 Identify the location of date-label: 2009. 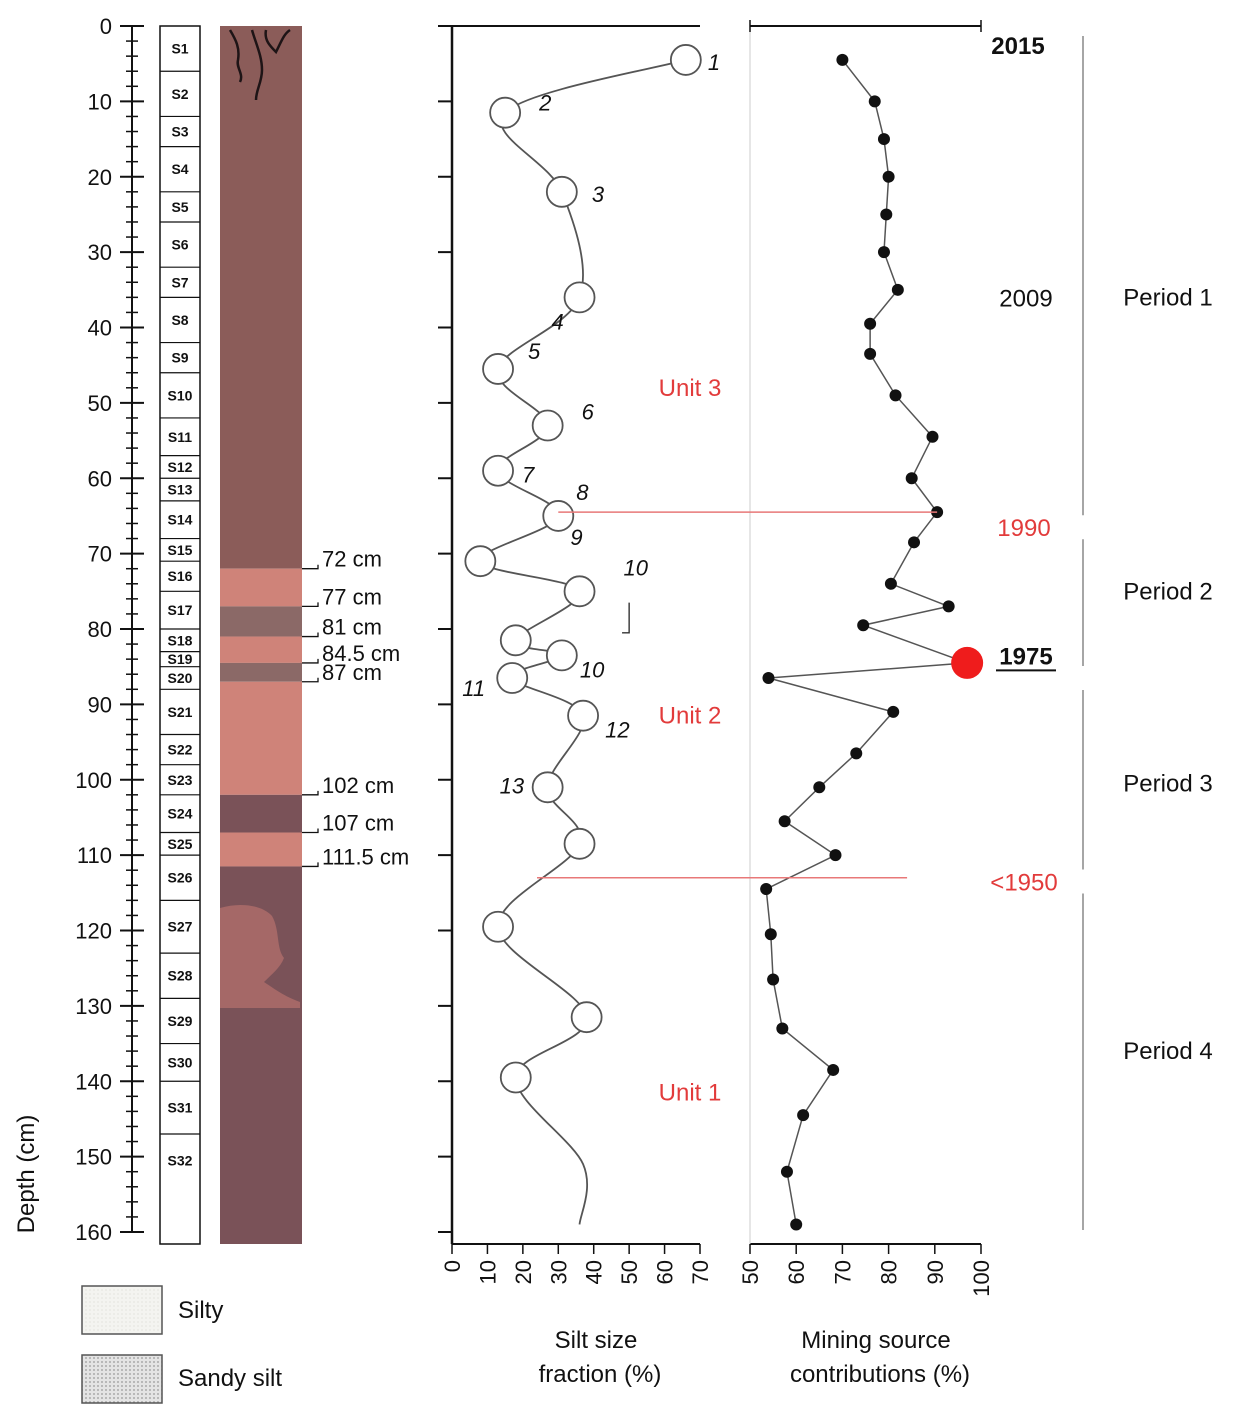
(1025, 298).